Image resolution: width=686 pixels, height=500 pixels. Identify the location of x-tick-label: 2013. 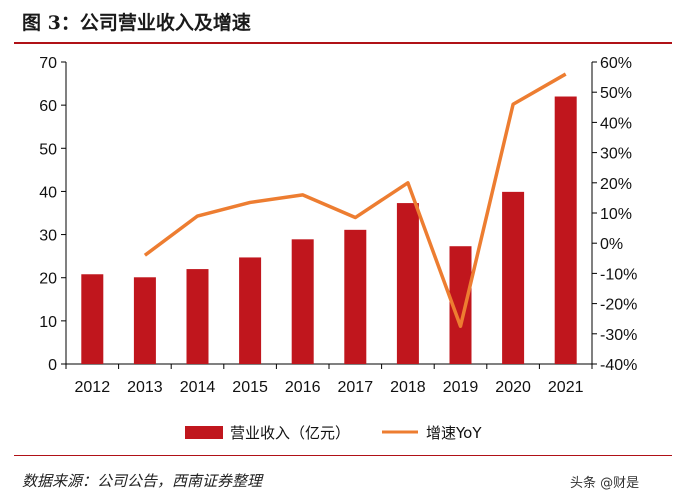
(145, 387).